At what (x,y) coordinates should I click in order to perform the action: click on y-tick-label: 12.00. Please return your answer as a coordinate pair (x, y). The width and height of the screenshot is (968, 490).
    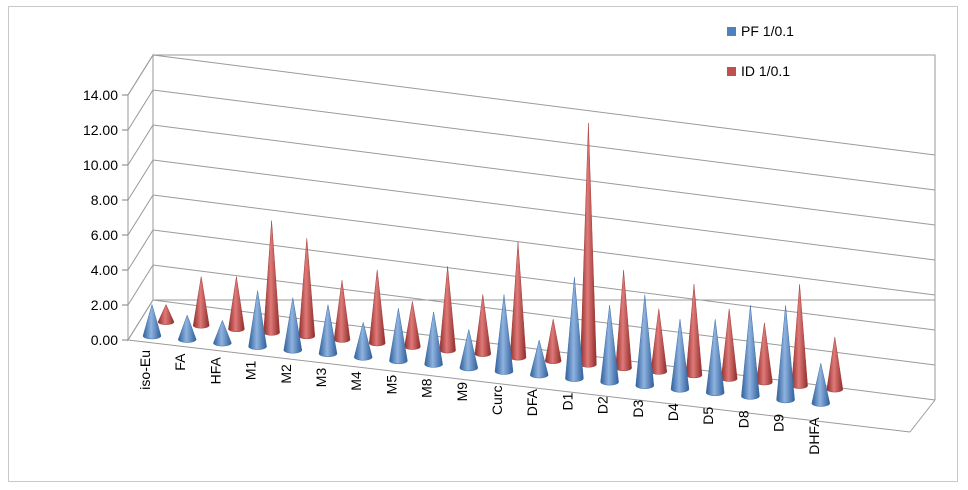
    Looking at the image, I should click on (100, 130).